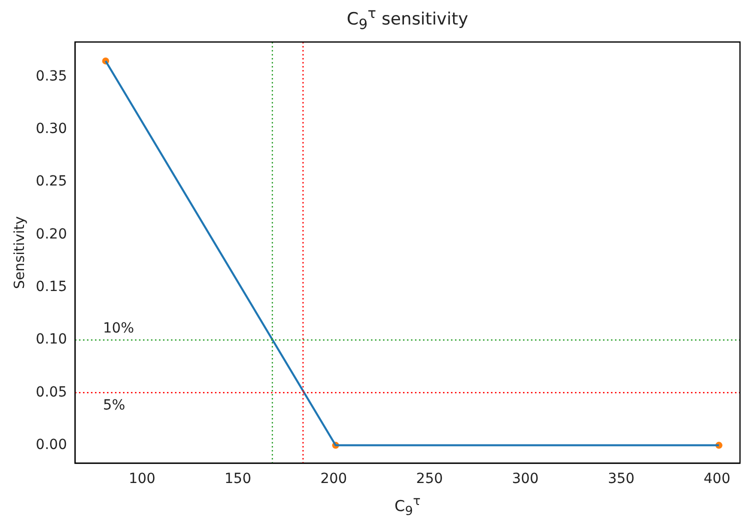 This screenshot has width=744, height=531. I want to click on y-tick-label: 0.30, so click(51, 129).